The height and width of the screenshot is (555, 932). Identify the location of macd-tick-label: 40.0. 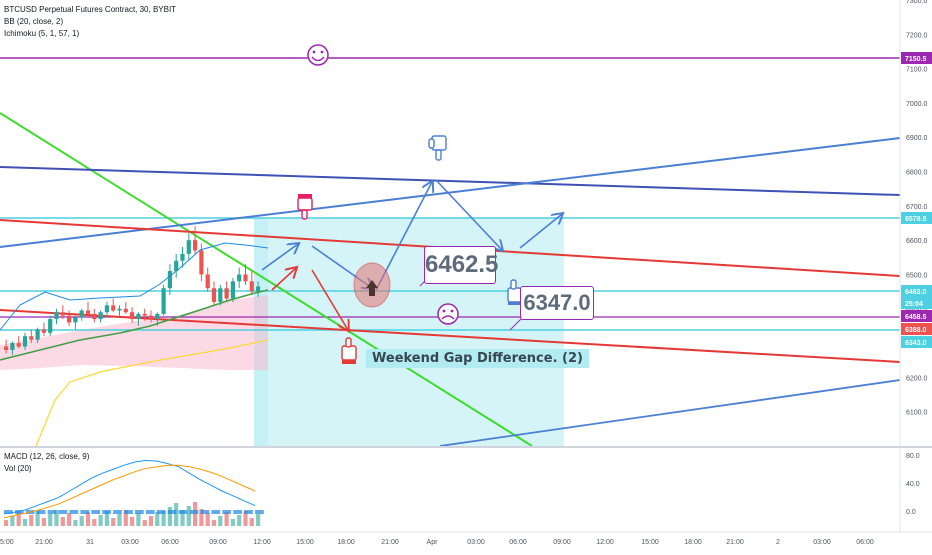
(913, 484).